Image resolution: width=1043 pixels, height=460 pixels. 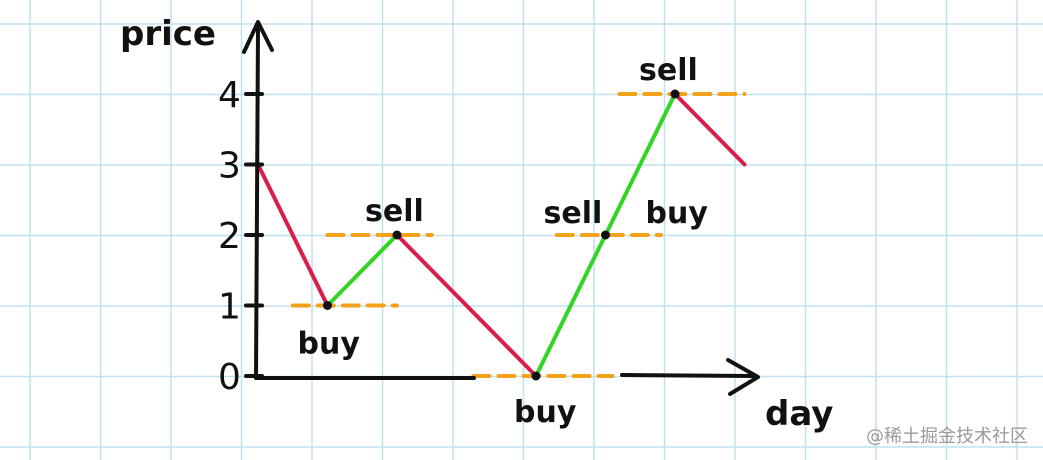 What do you see at coordinates (947, 436) in the screenshot?
I see `watermark: @稀土掘金技术社区` at bounding box center [947, 436].